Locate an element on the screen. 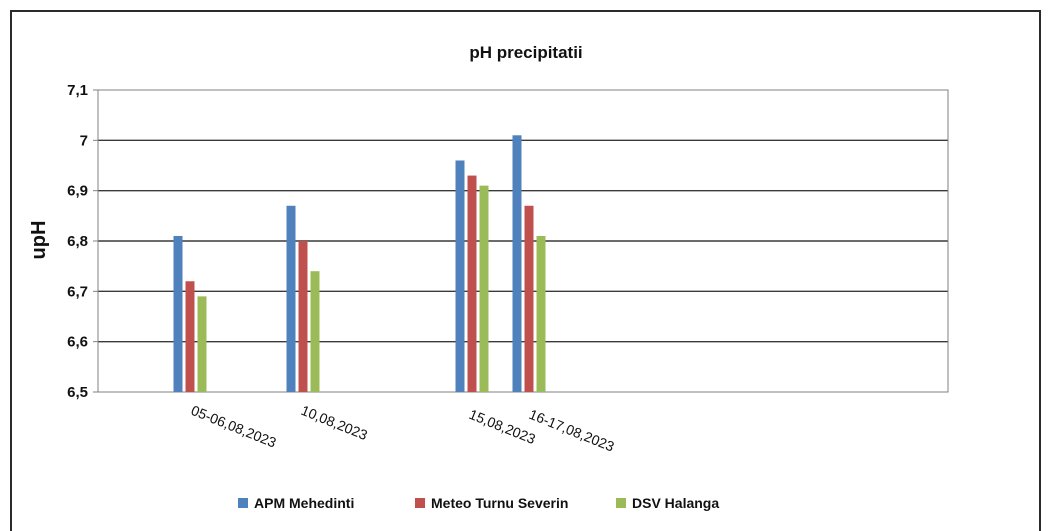 Image resolution: width=1051 pixels, height=531 pixels. chart-title: pH precipitatii is located at coordinates (525, 52).